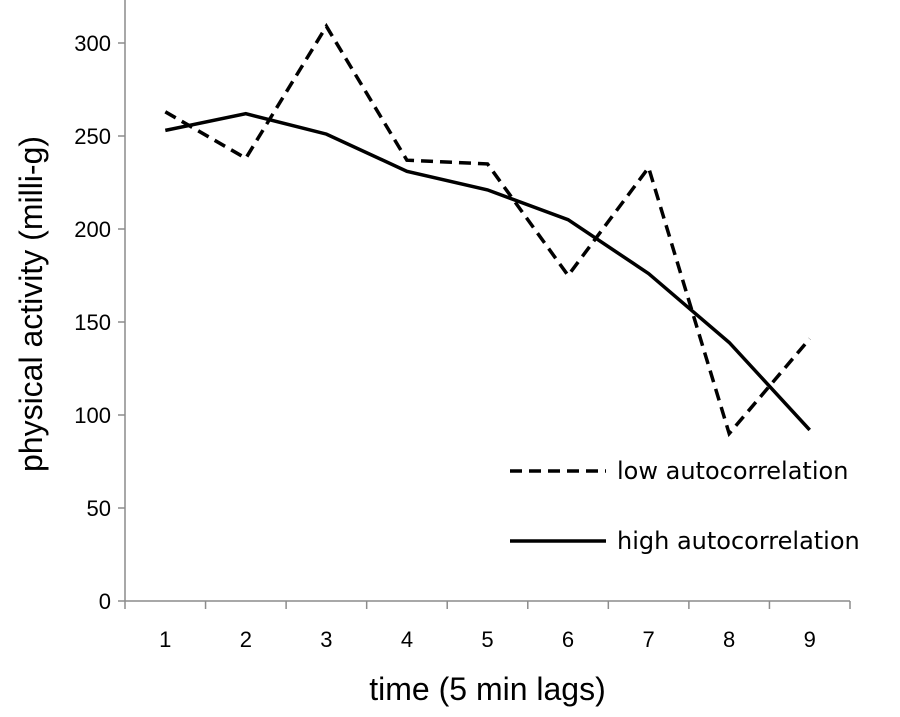 Image resolution: width=900 pixels, height=717 pixels. Describe the element at coordinates (568, 639) in the screenshot. I see `x-tick-label: 6` at that location.